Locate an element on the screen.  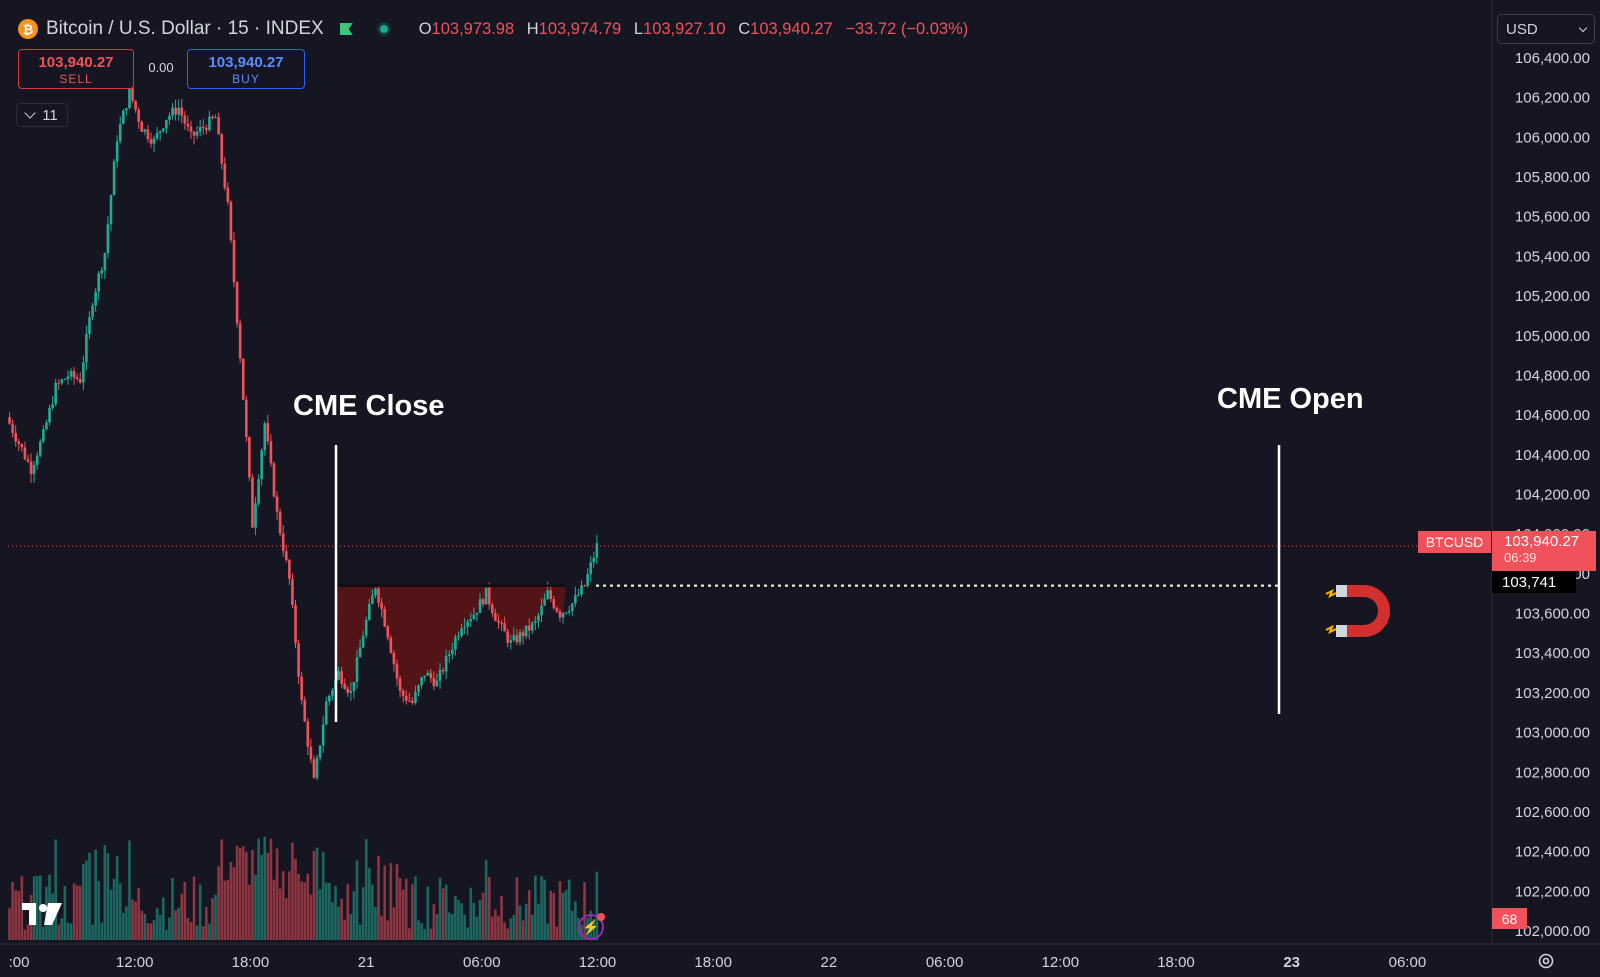
sell-button: 103,940.27 SELL is located at coordinates (76, 69).